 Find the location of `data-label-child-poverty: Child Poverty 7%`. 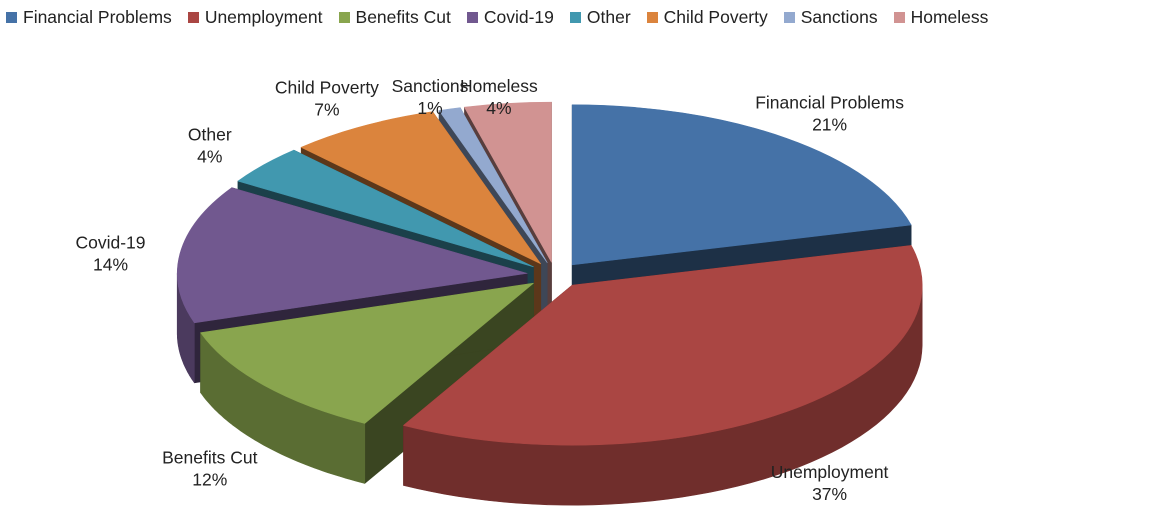

data-label-child-poverty: Child Poverty 7% is located at coordinates (327, 99).